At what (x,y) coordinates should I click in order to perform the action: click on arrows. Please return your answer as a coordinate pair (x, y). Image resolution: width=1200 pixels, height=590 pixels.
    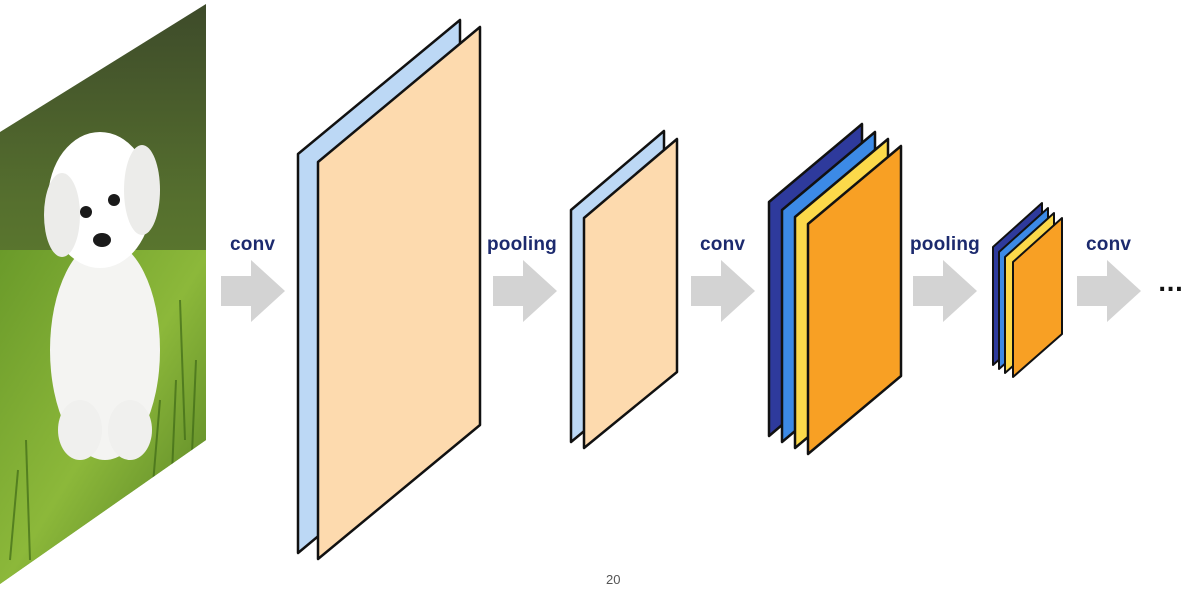
    Looking at the image, I should click on (681, 291).